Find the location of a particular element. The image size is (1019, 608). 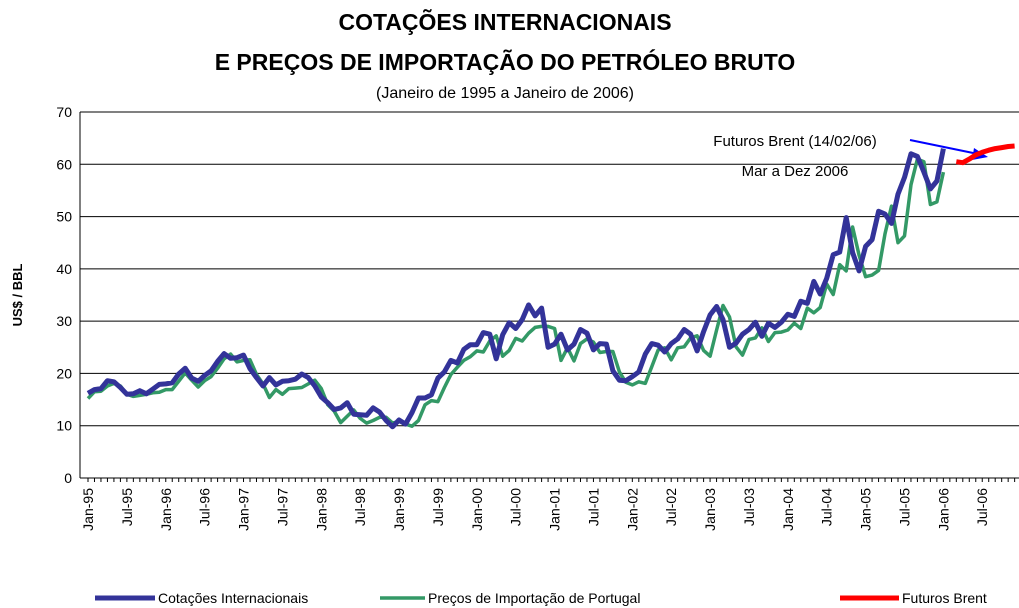

x-tick-label: Jan-99 is located at coordinates (399, 509).